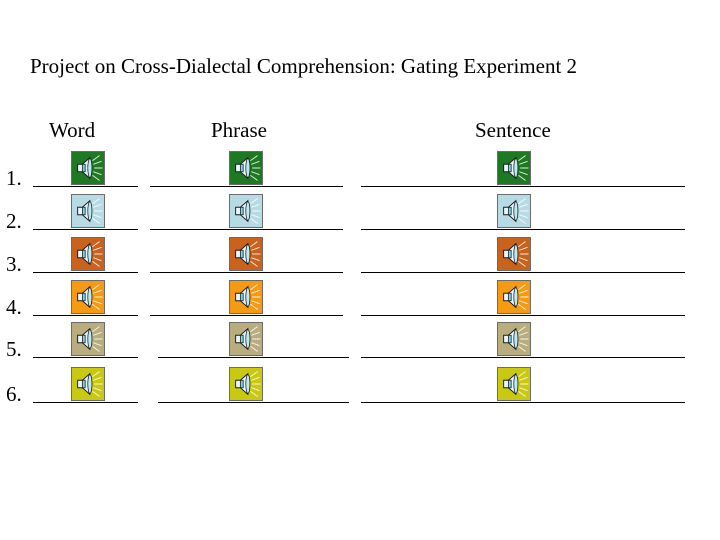 The width and height of the screenshot is (720, 540). Describe the element at coordinates (14, 307) in the screenshot. I see `row-number: 4.` at that location.